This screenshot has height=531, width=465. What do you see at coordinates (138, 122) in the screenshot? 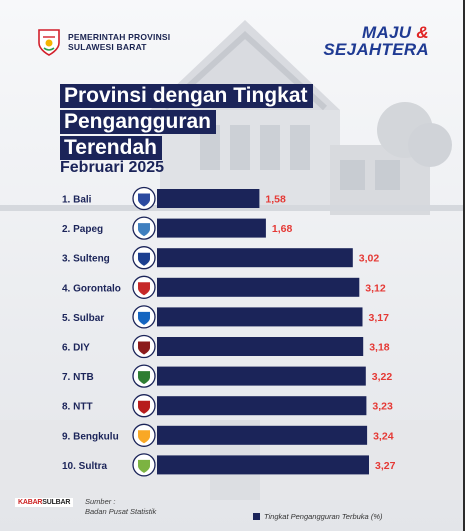
I see `title-line-2: Pengangguran` at bounding box center [138, 122].